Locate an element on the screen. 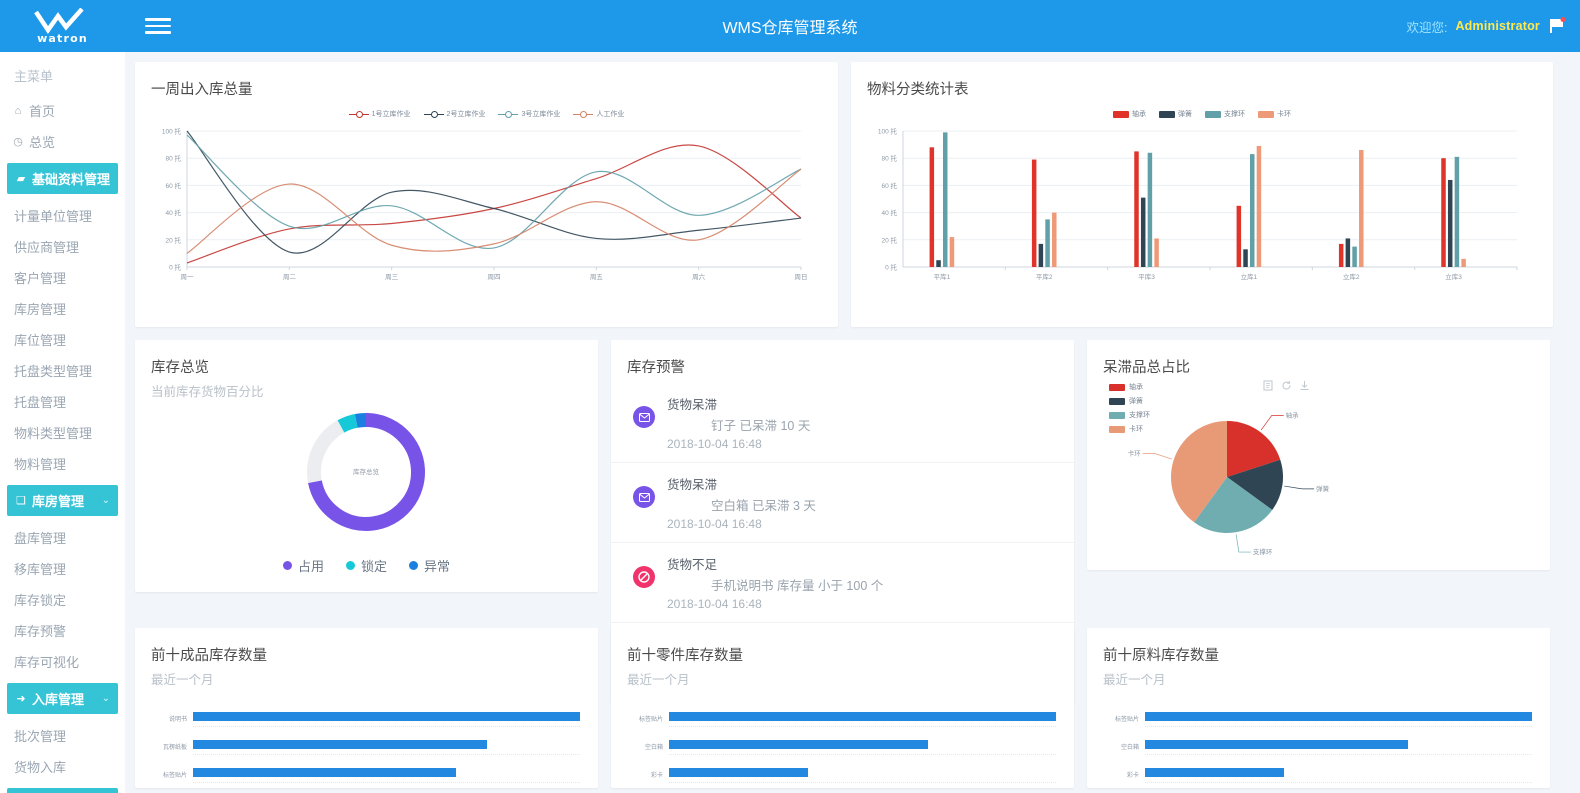 This screenshot has height=793, width=1580. sidebar-item-5: 客户管理 is located at coordinates (62, 277).